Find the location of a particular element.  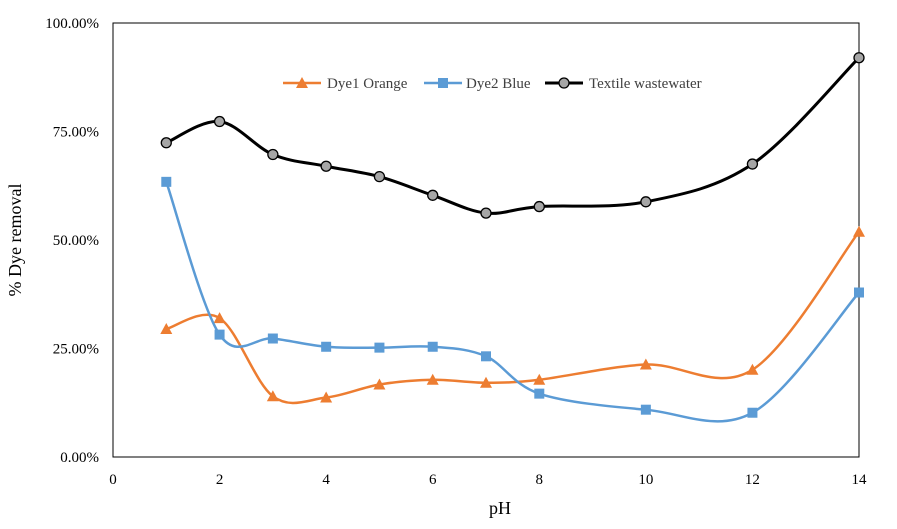

legend-marker-textile-wastewater is located at coordinates (564, 83).